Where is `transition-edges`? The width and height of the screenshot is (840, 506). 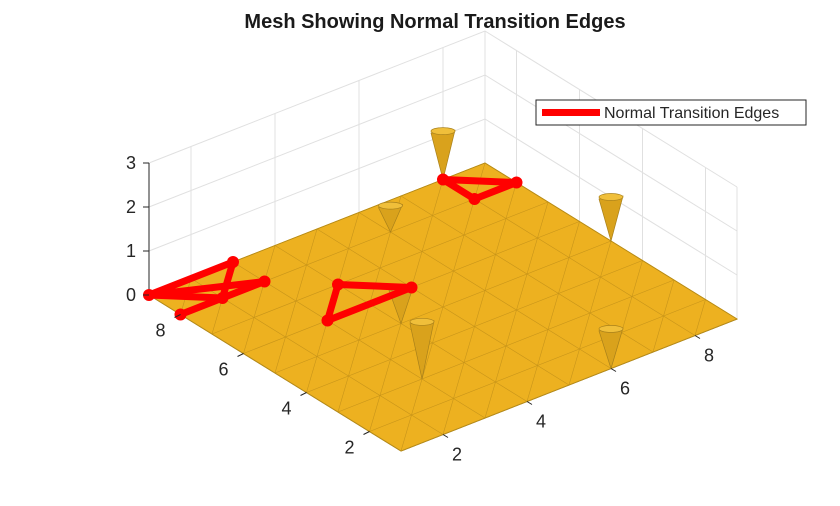 transition-edges is located at coordinates (333, 250).